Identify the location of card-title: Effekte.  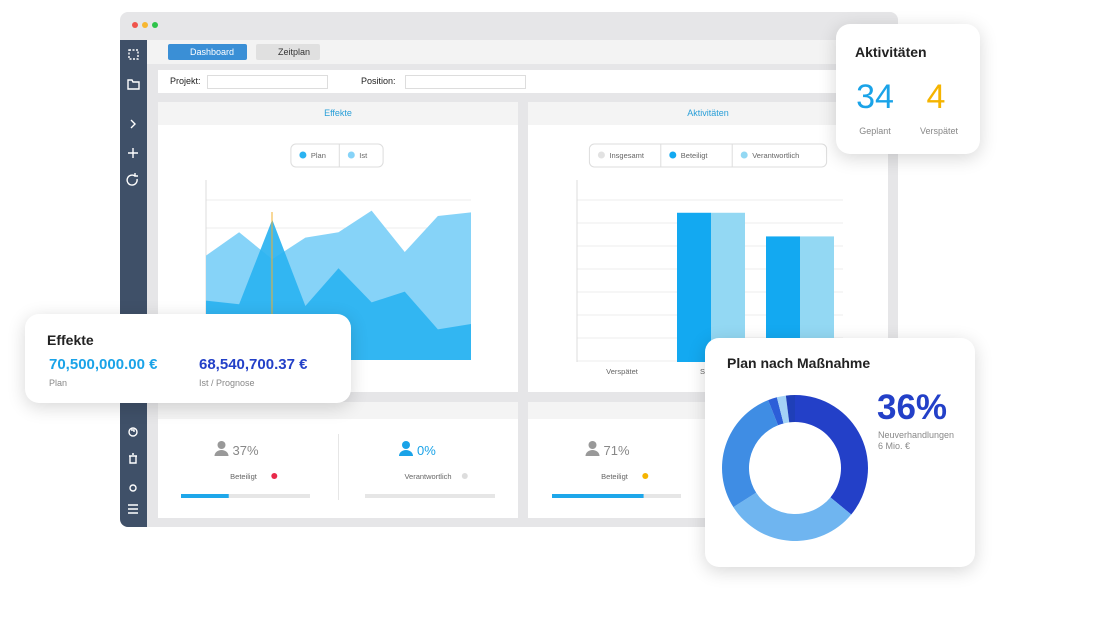
(70, 340).